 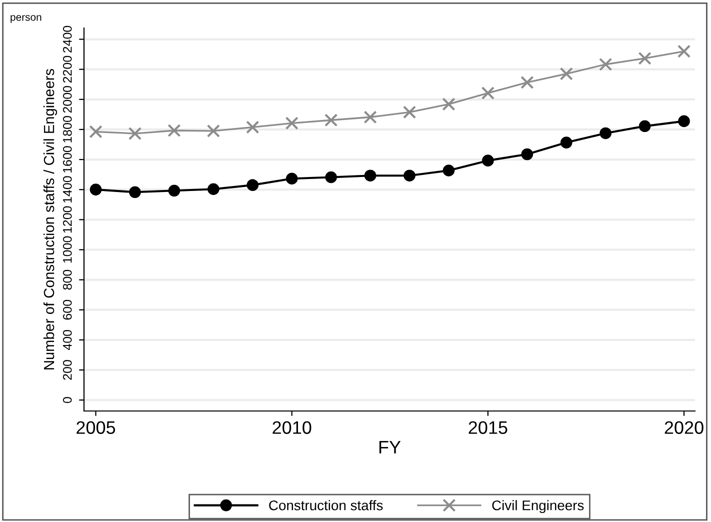 I want to click on y-tick-label: 1000, so click(x=67, y=249).